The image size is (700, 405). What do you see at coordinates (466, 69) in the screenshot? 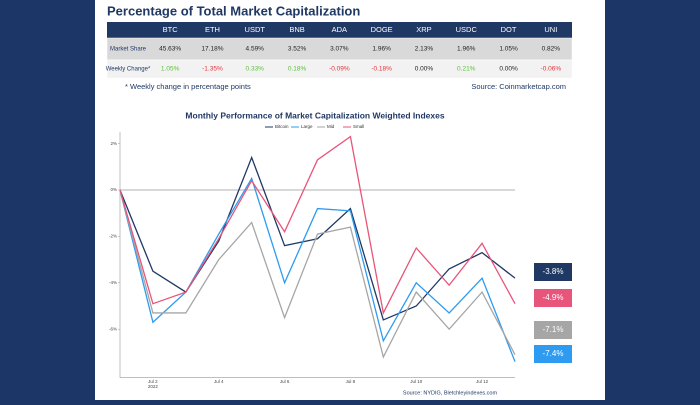
I see `table-cell: 0.21%` at bounding box center [466, 69].